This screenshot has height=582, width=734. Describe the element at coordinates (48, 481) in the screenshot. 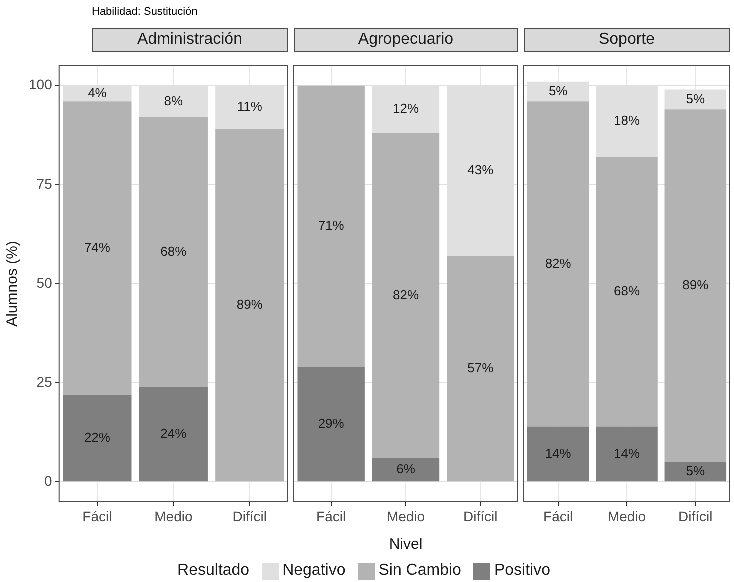

I see `y-tick-label: 0` at that location.